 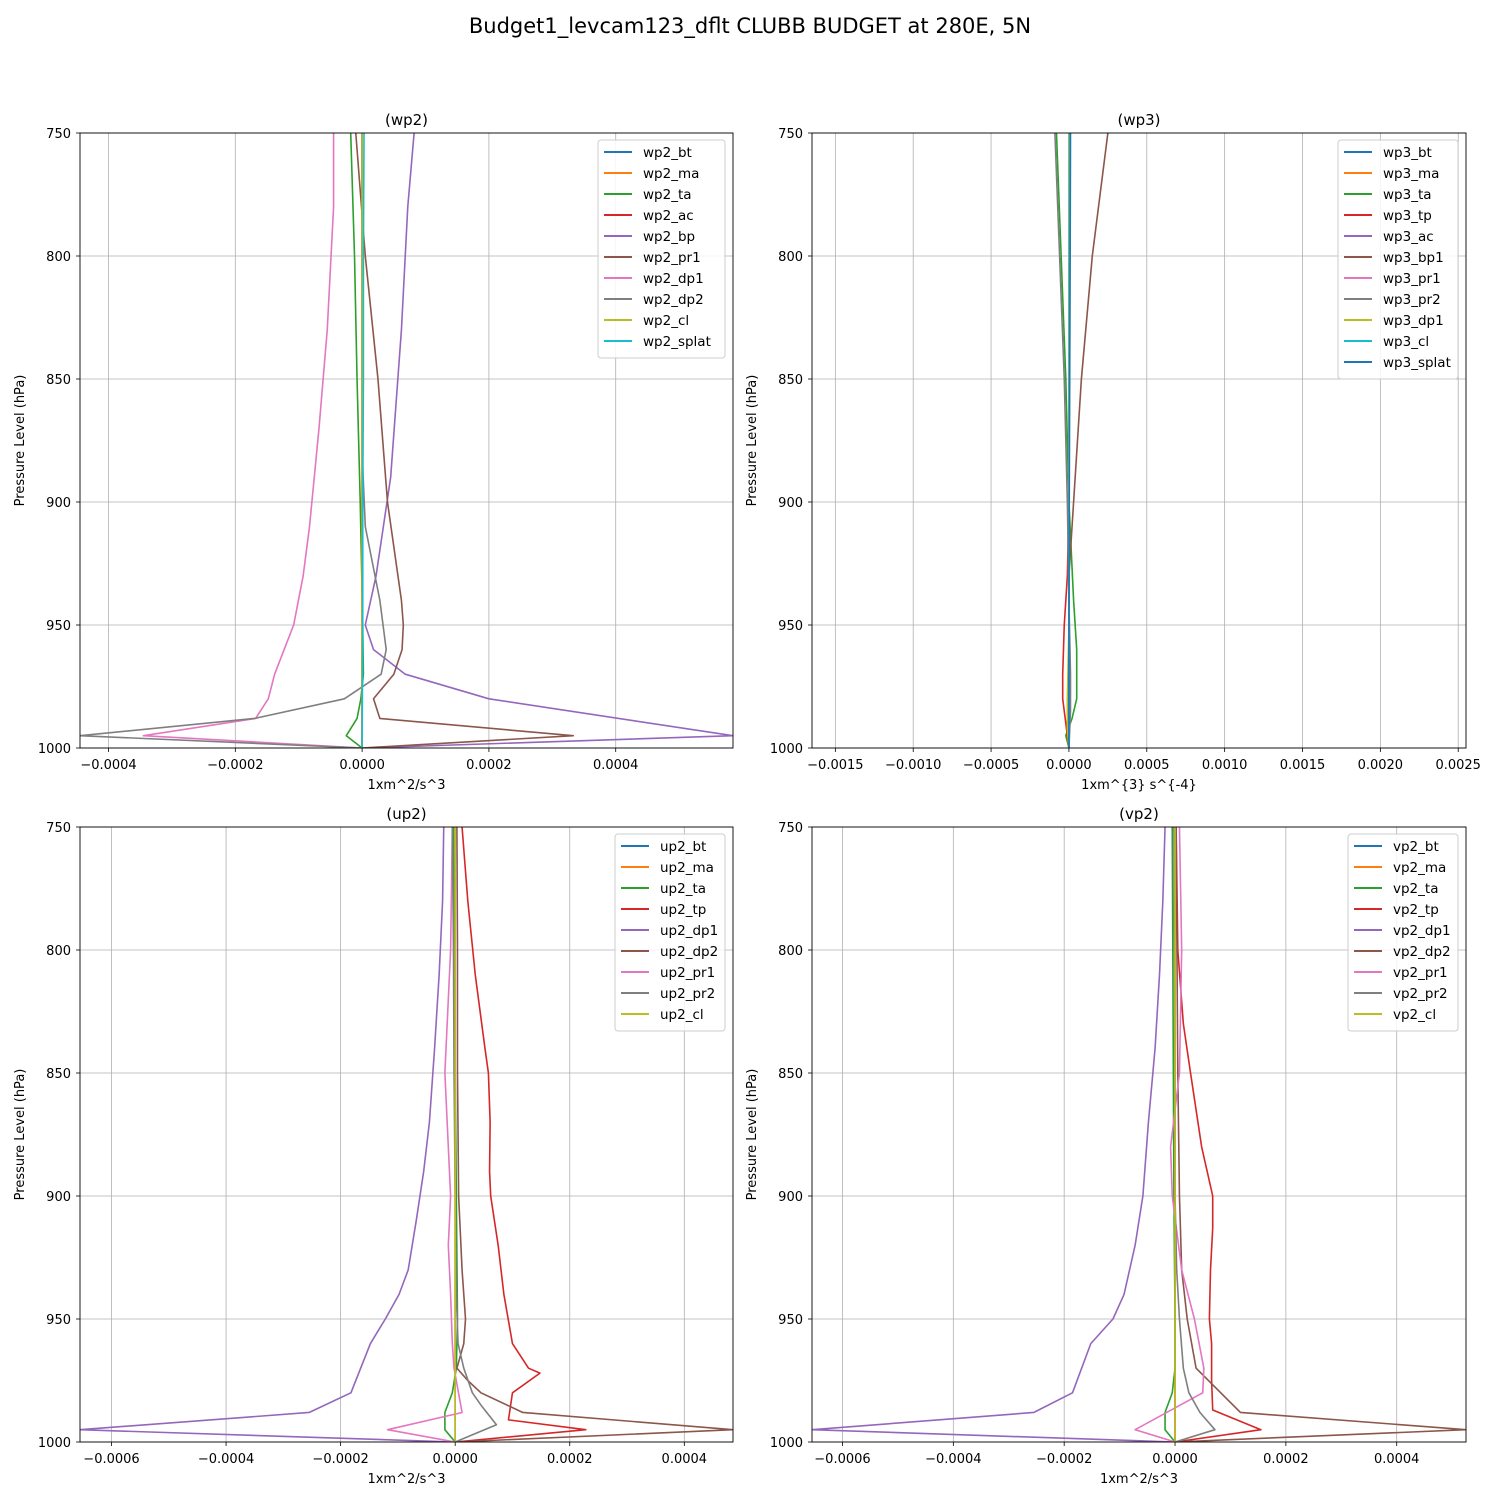 What do you see at coordinates (58, 1074) in the screenshot?
I see `panel-3-ytick-label-2: 850` at bounding box center [58, 1074].